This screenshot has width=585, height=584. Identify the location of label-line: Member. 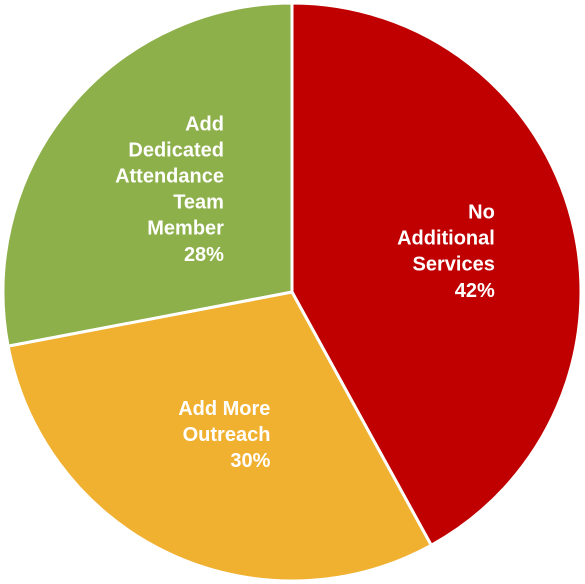
(185, 229).